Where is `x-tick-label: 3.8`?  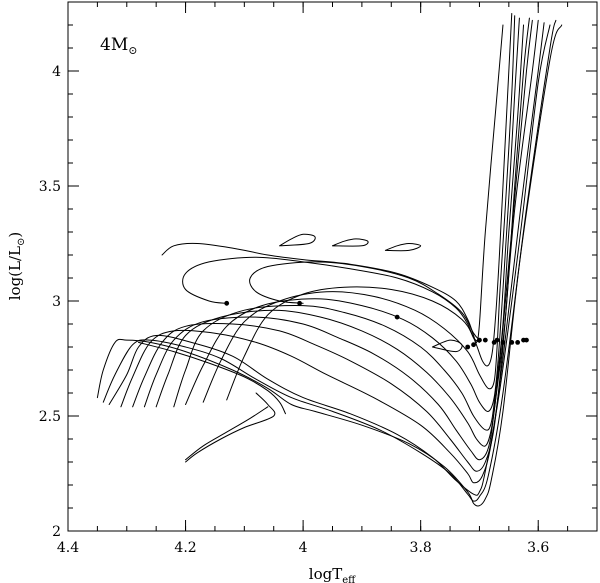 x-tick-label: 3.8 is located at coordinates (421, 548).